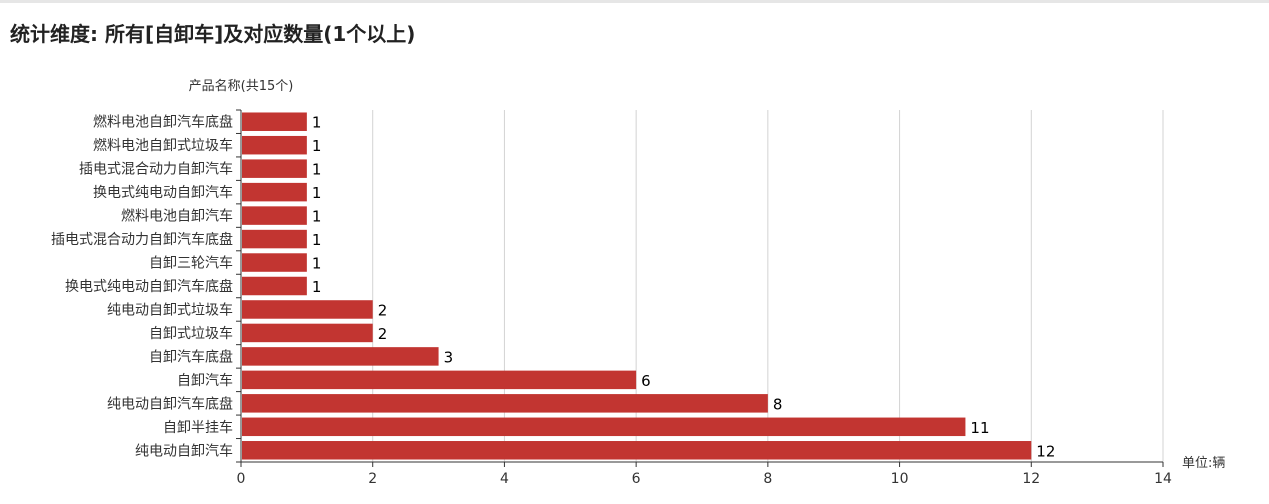 This screenshot has height=504, width=1269. I want to click on top-border, so click(634, 1).